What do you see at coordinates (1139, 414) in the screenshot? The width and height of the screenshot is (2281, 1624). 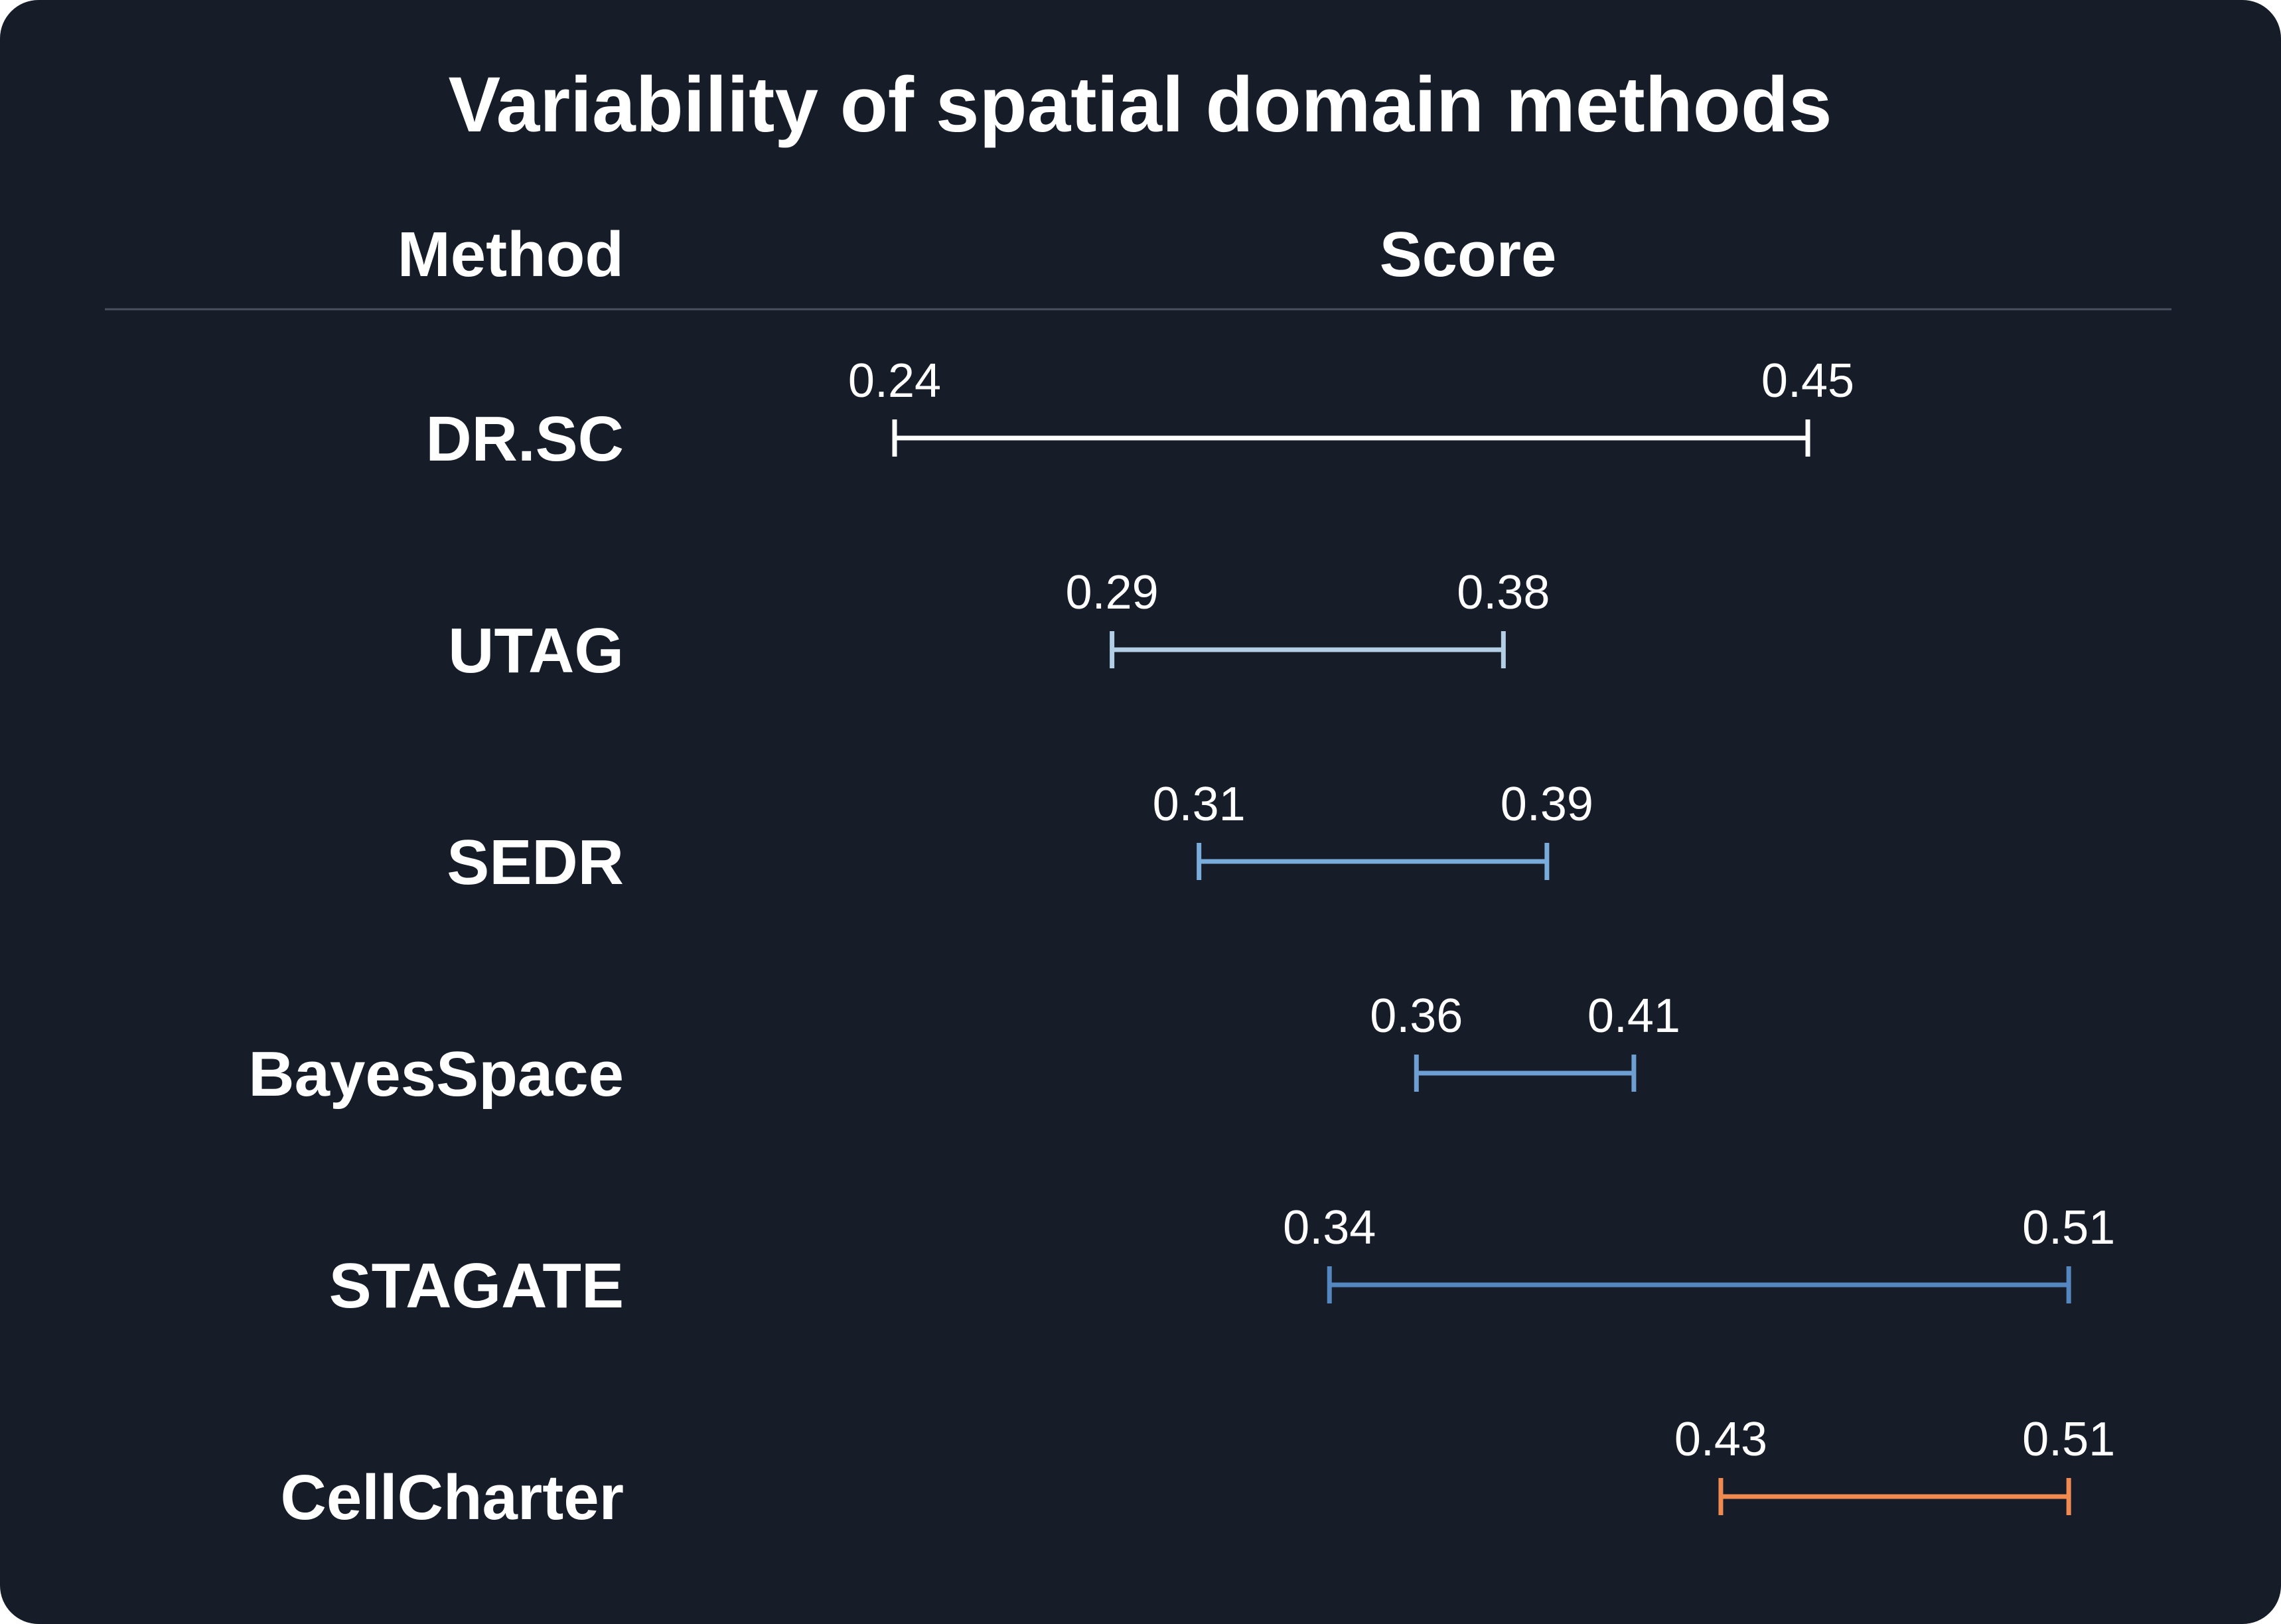 I see `range-row-dr-sc: DR.SC 0.24 0.45` at bounding box center [1139, 414].